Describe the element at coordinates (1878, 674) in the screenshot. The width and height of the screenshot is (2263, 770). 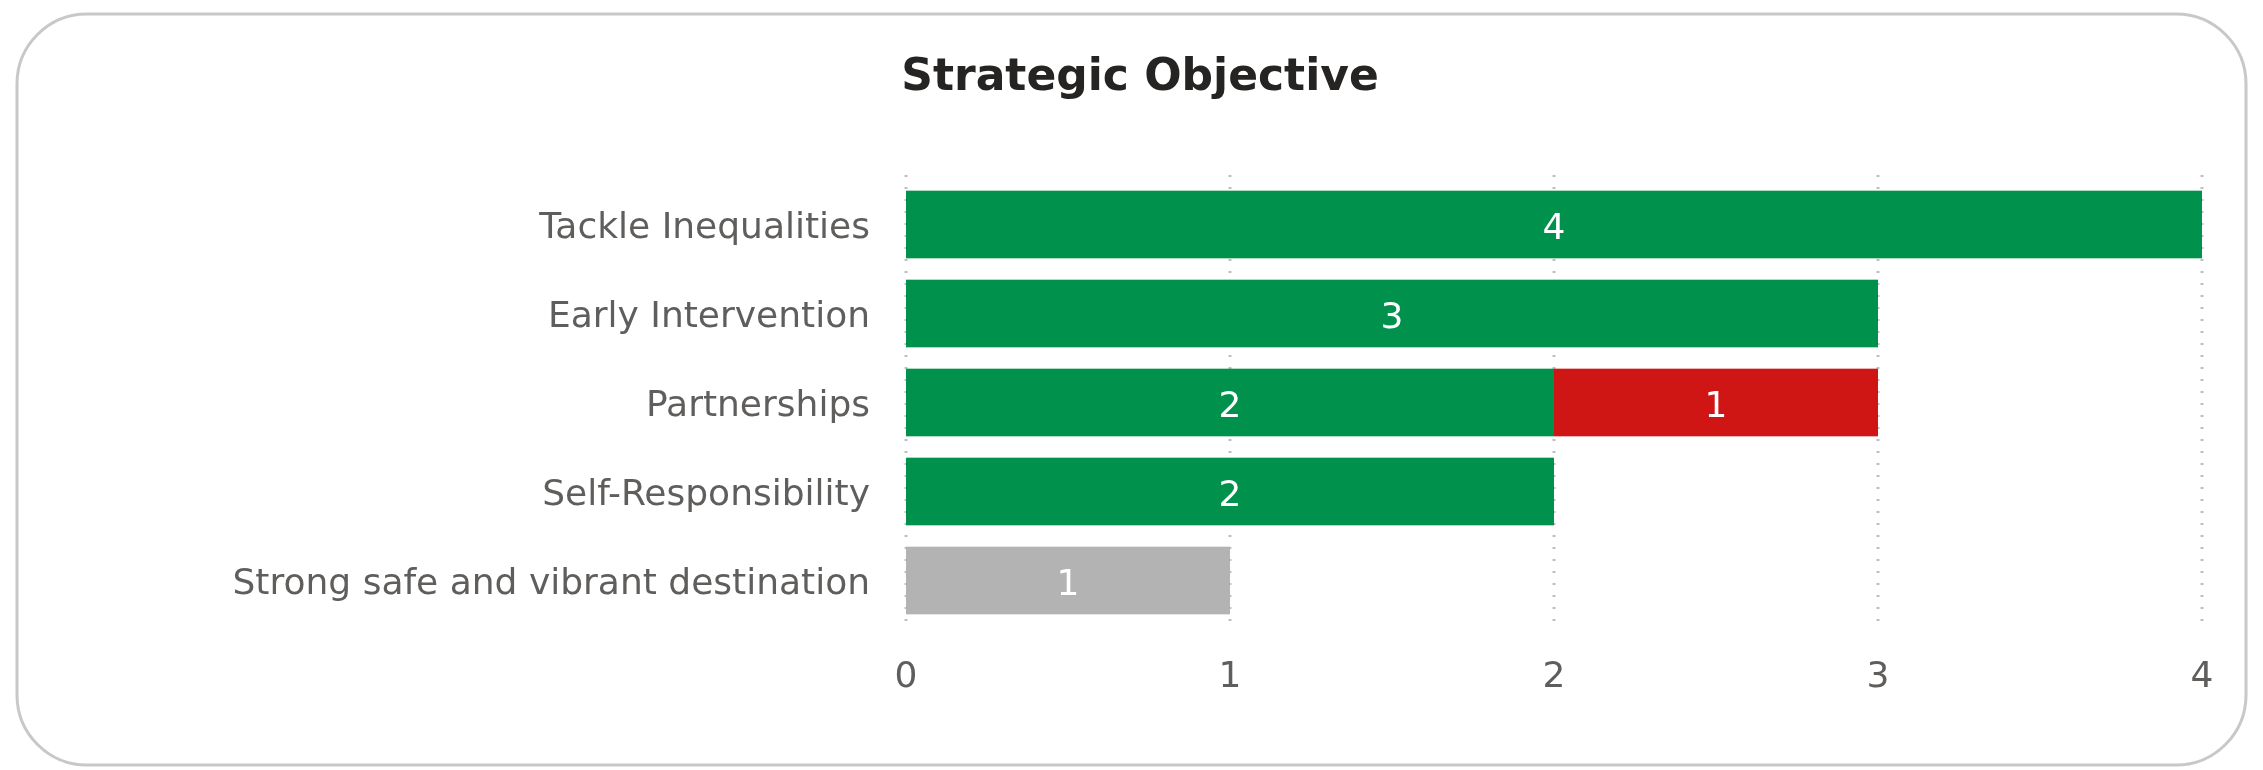
I see `x-tick-label: 3` at that location.